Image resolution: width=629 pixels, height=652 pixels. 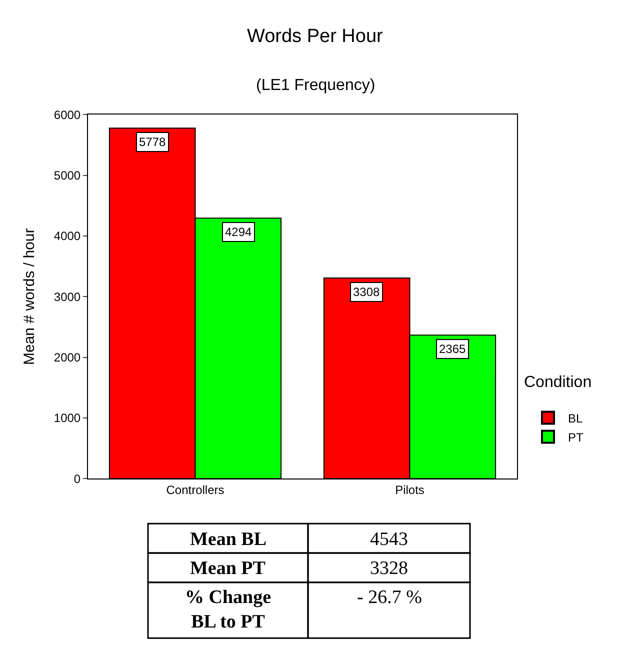 What do you see at coordinates (315, 36) in the screenshot?
I see `chart-title: Words Per Hour` at bounding box center [315, 36].